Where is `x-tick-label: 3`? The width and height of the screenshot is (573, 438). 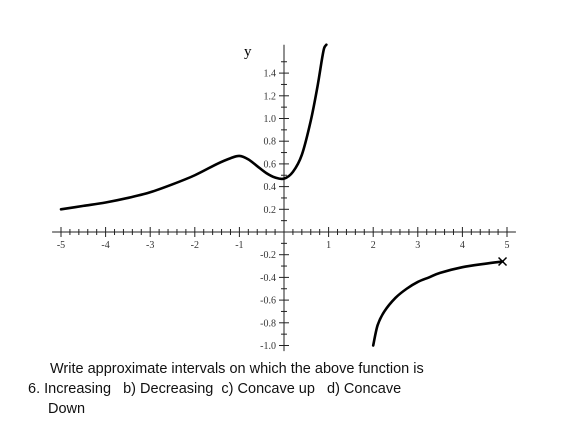 x-tick-label: 3 is located at coordinates (417, 245).